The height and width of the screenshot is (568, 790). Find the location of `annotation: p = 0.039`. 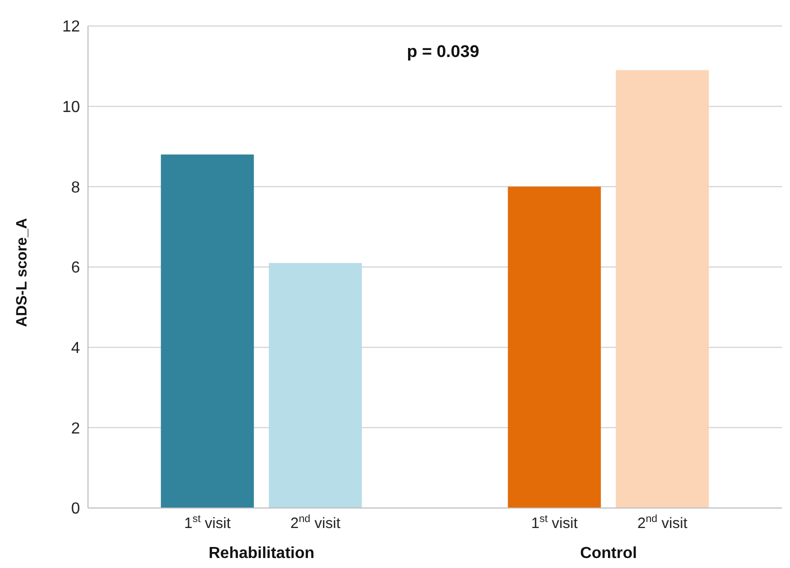

annotation: p = 0.039 is located at coordinates (443, 52).